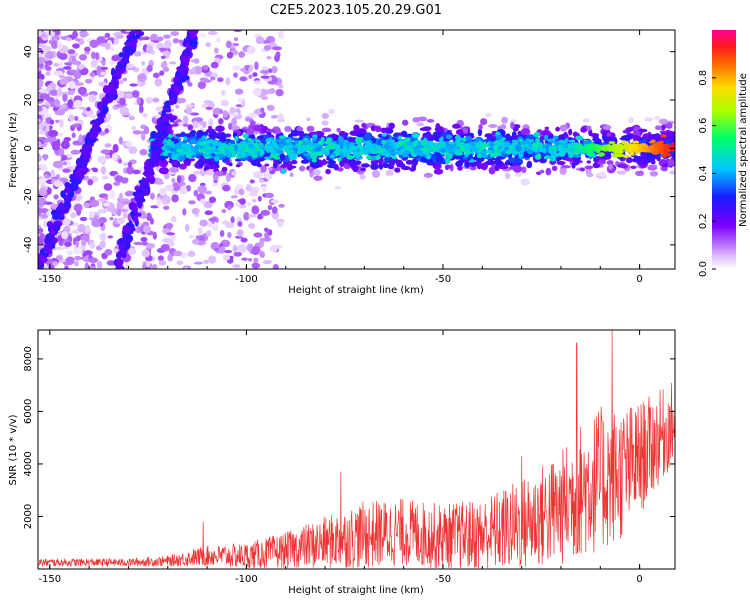 The image size is (750, 604). Describe the element at coordinates (28, 51) in the screenshot. I see `y-tick-label-4: 40` at that location.